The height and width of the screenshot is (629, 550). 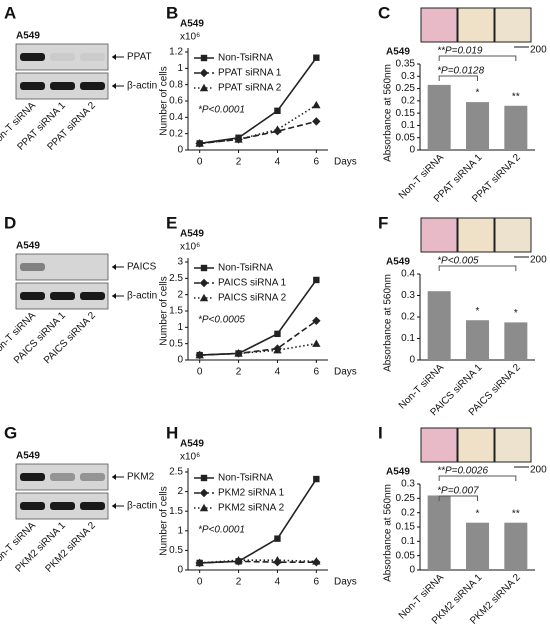 I want to click on panel-letter: I, so click(x=380, y=432).